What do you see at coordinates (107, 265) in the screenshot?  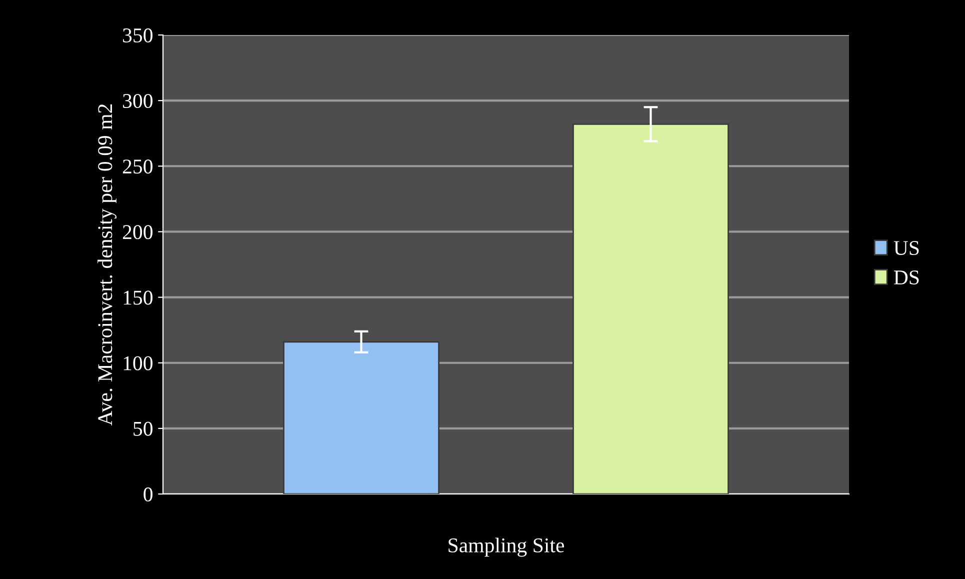 I see `y-axis-title: Ave. Macroinvert. density per 0.09 m2` at bounding box center [107, 265].